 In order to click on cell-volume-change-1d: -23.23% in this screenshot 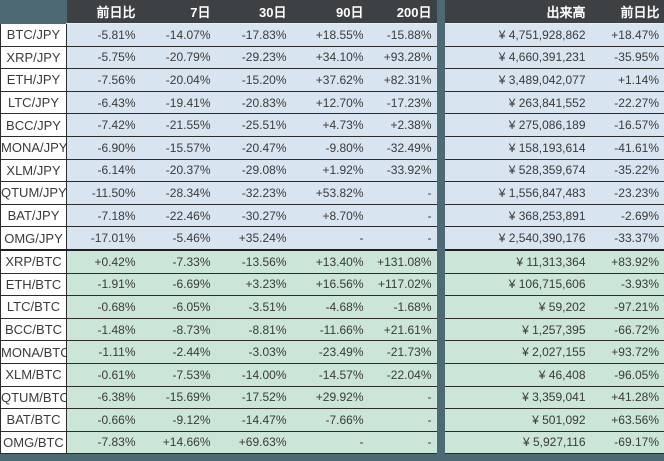, I will do `click(627, 193)`.